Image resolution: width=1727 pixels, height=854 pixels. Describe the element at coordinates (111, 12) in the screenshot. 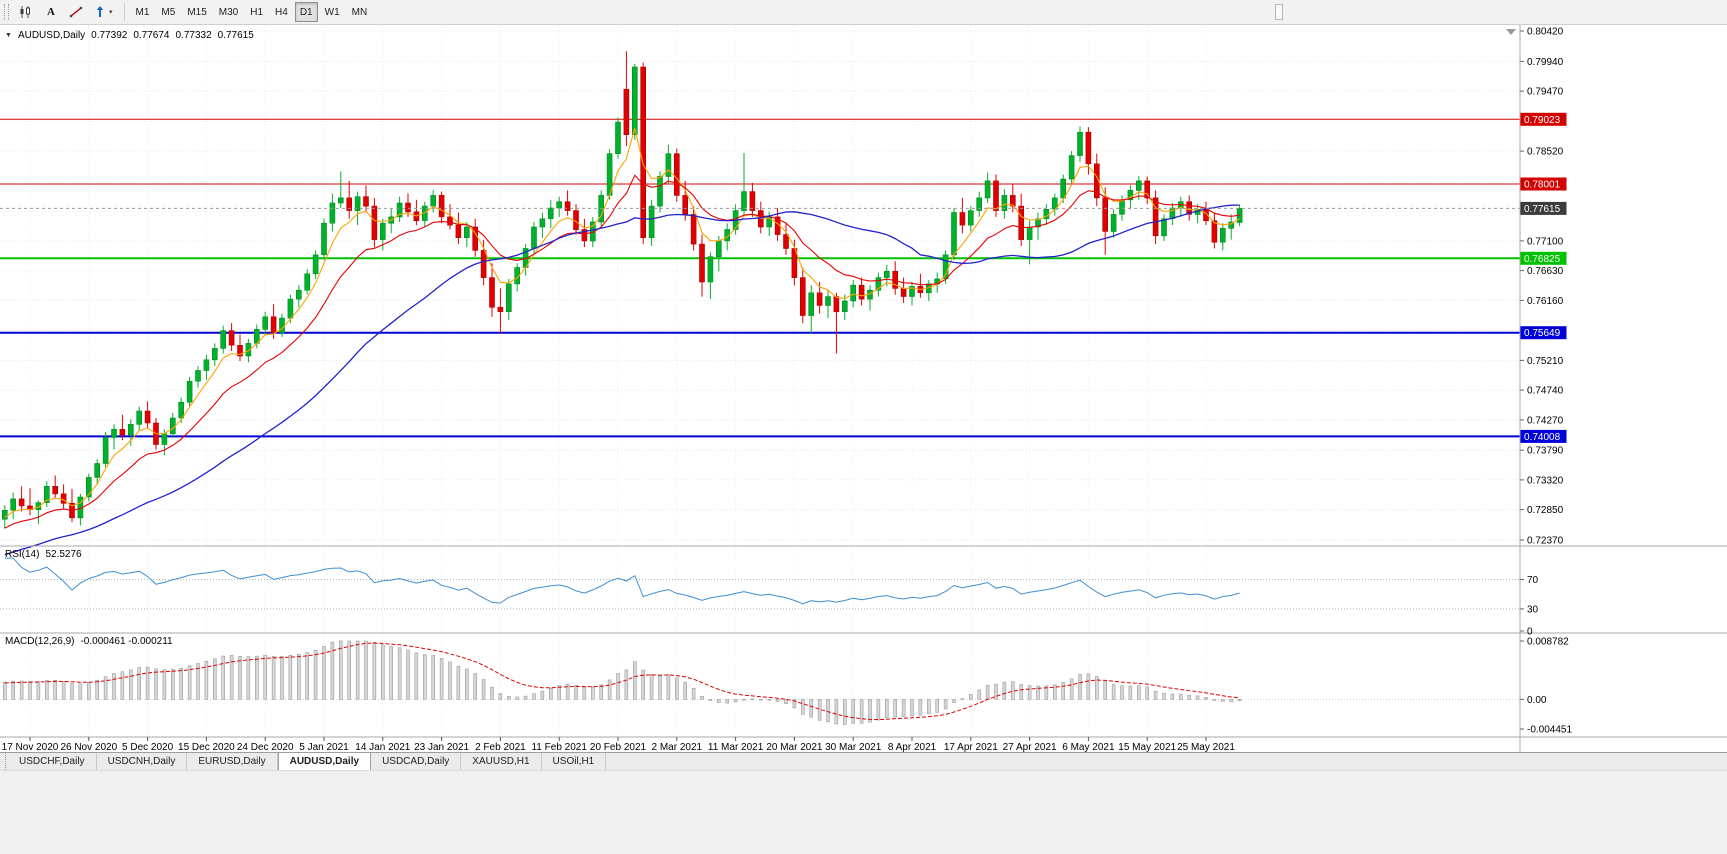

I see `dropdown-caret-icon: ▾` at that location.